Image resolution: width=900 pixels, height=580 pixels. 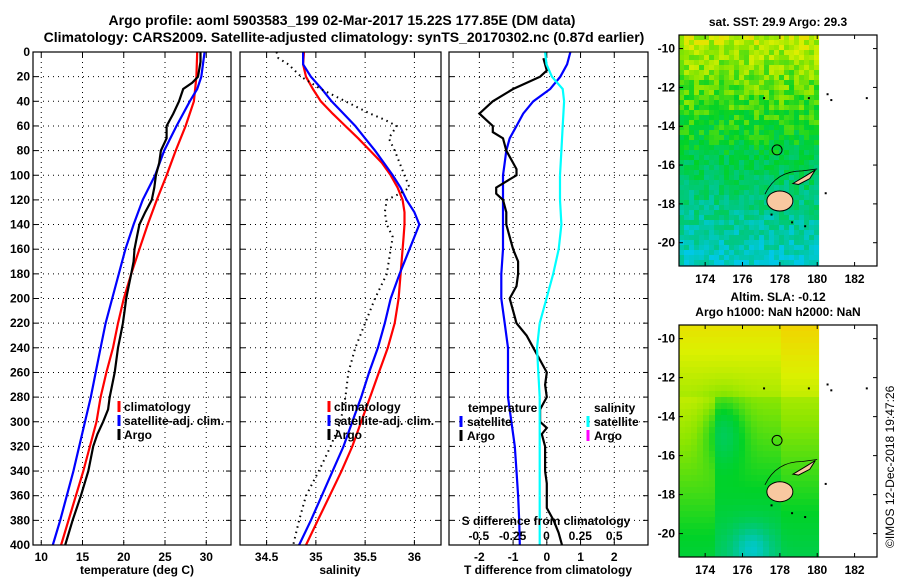 I want to click on legend-salinity-title: salinity, so click(x=615, y=408).